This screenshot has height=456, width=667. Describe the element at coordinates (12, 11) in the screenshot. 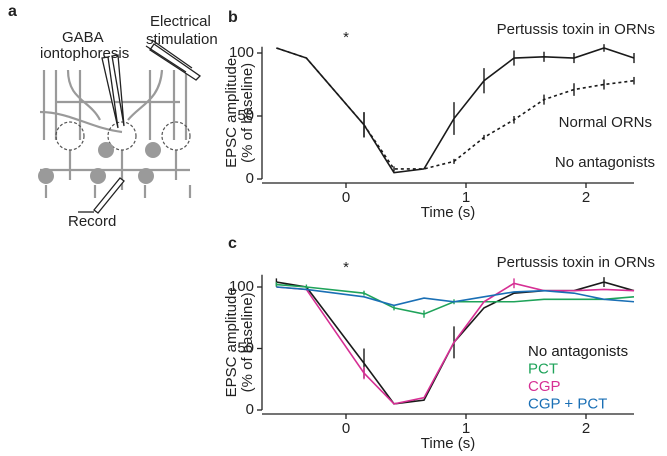

I see `panel-label: a` at that location.